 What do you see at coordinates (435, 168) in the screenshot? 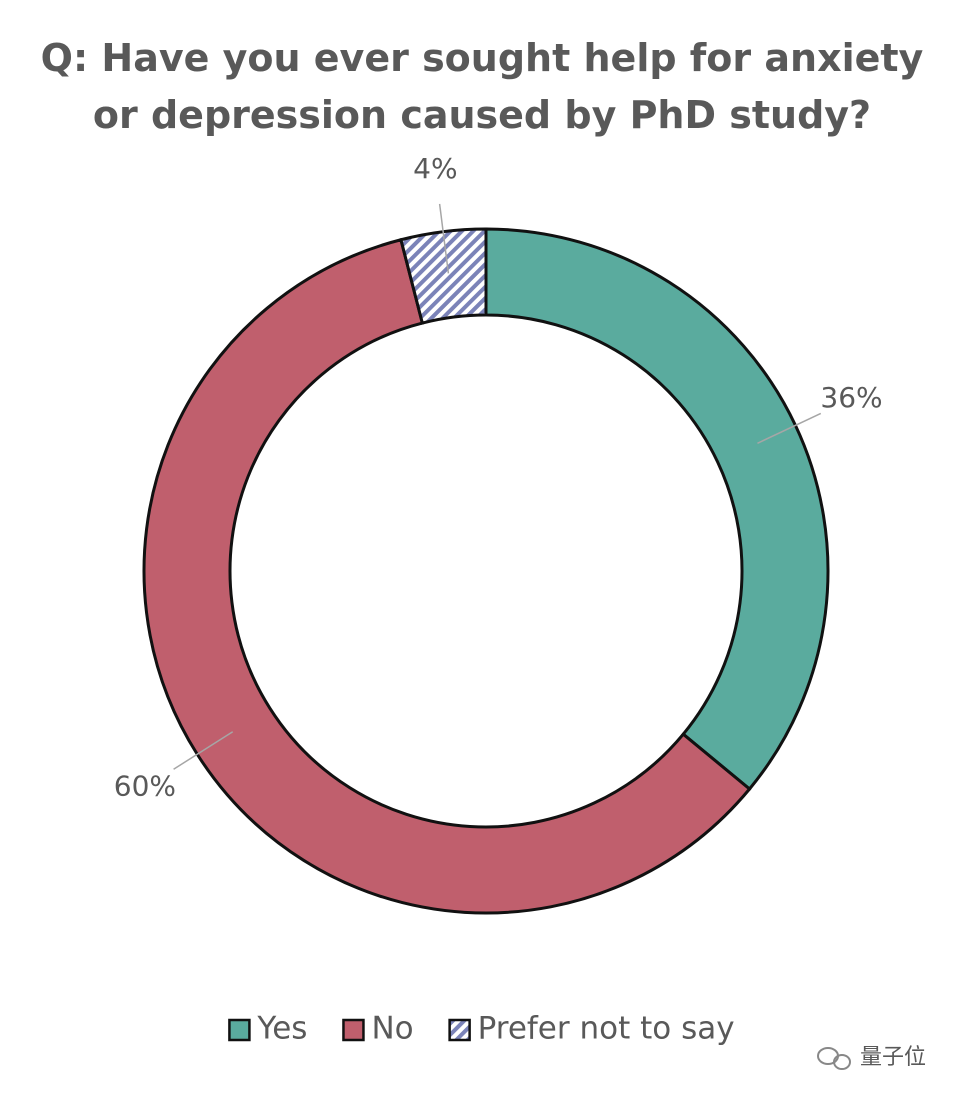
I see `data-label: 4%` at bounding box center [435, 168].